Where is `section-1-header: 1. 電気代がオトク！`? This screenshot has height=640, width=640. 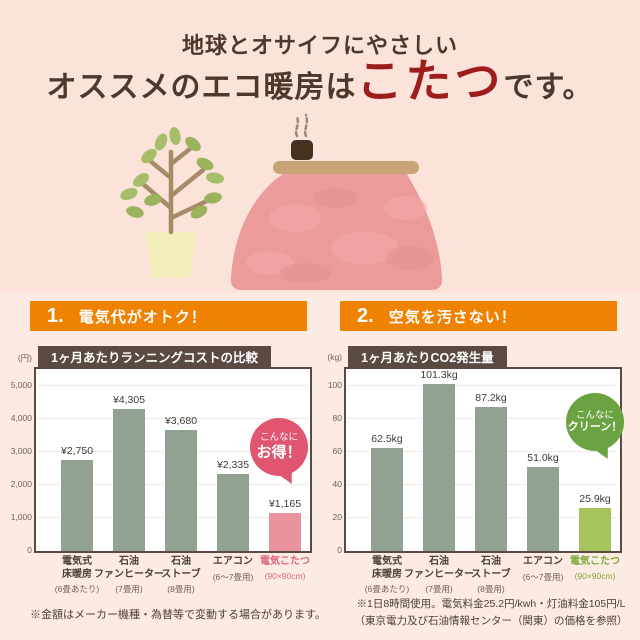 section-1-header: 1. 電気代がオトク！ is located at coordinates (168, 316).